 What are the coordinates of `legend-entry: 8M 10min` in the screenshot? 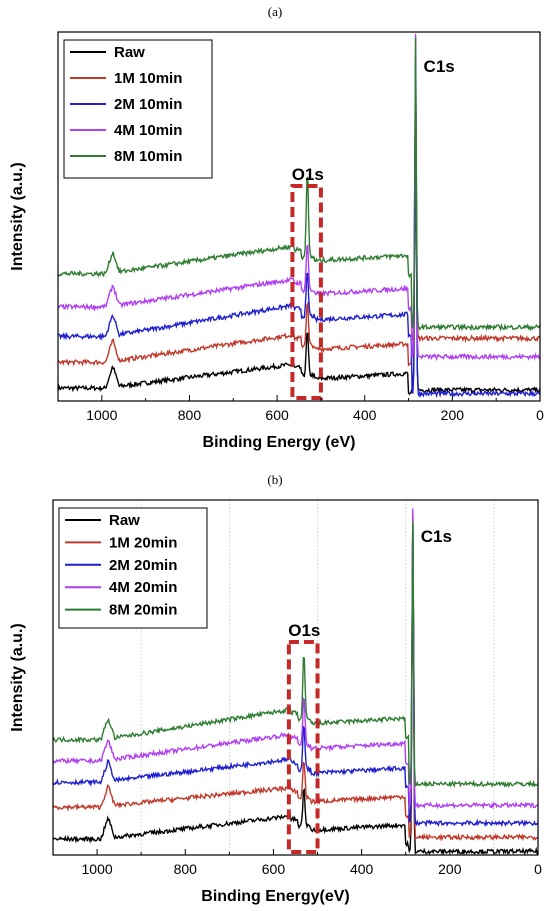 It's located at (148, 156).